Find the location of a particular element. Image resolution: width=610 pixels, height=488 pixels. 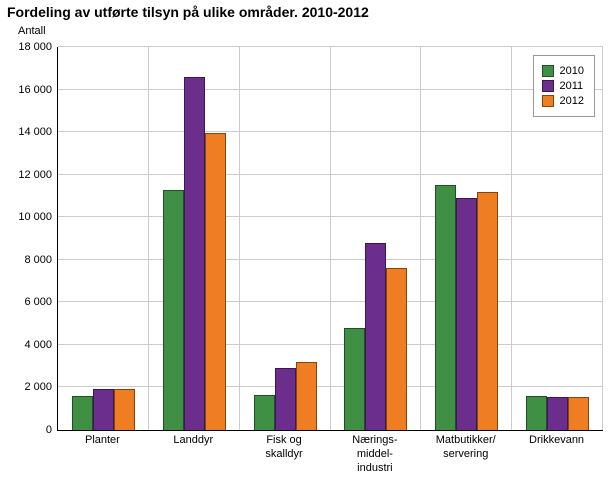

legend-label: 2011 is located at coordinates (571, 86).